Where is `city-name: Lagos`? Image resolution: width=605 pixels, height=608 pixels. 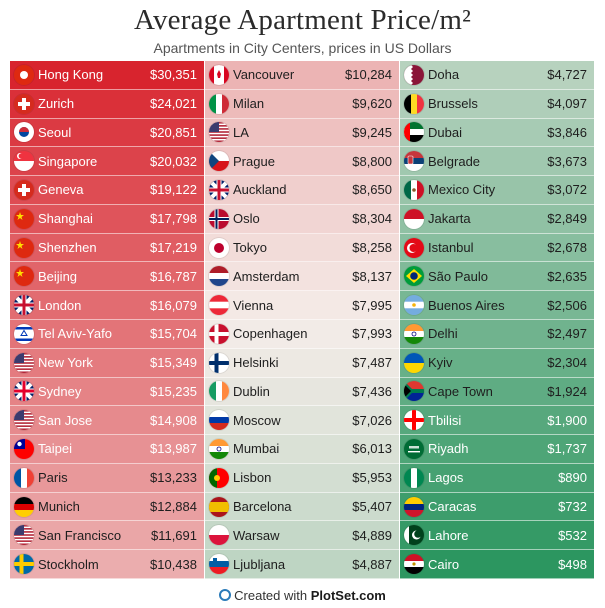 city-name: Lagos is located at coordinates (446, 478).